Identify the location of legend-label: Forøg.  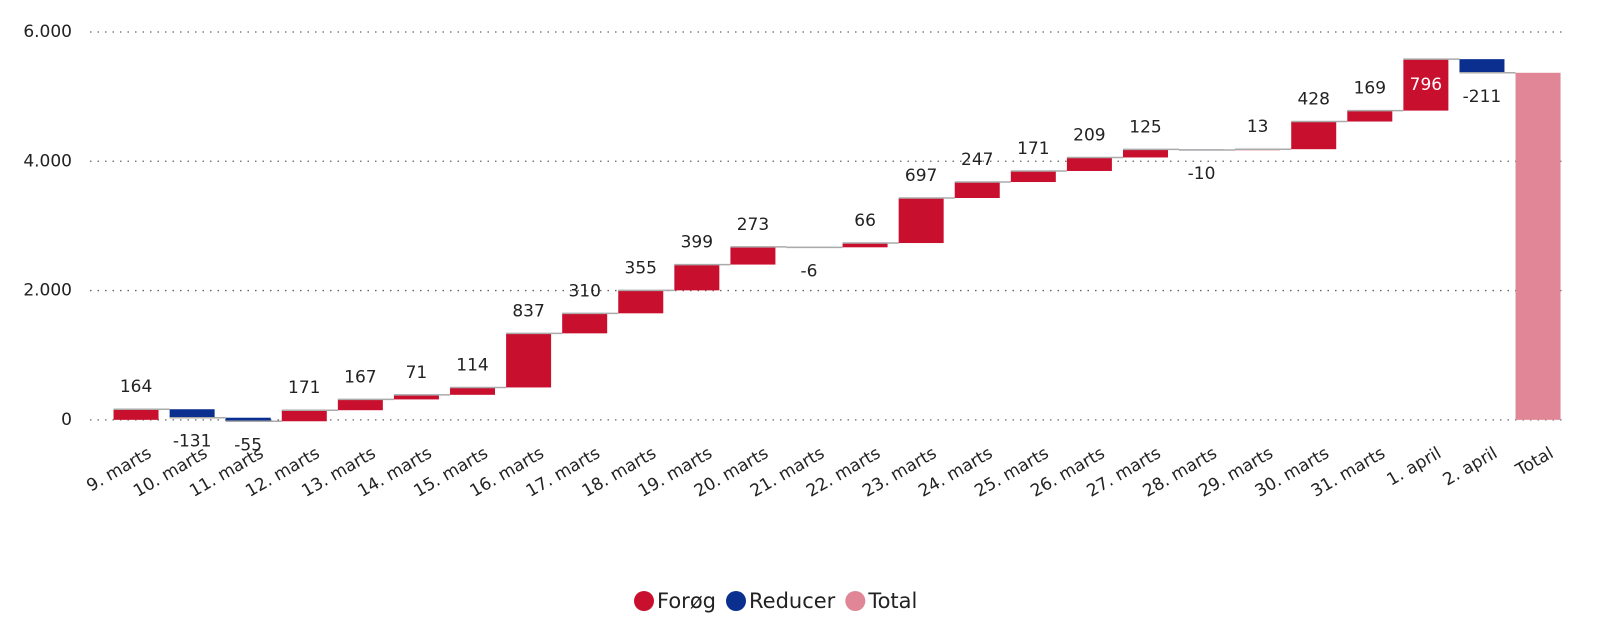
(686, 601).